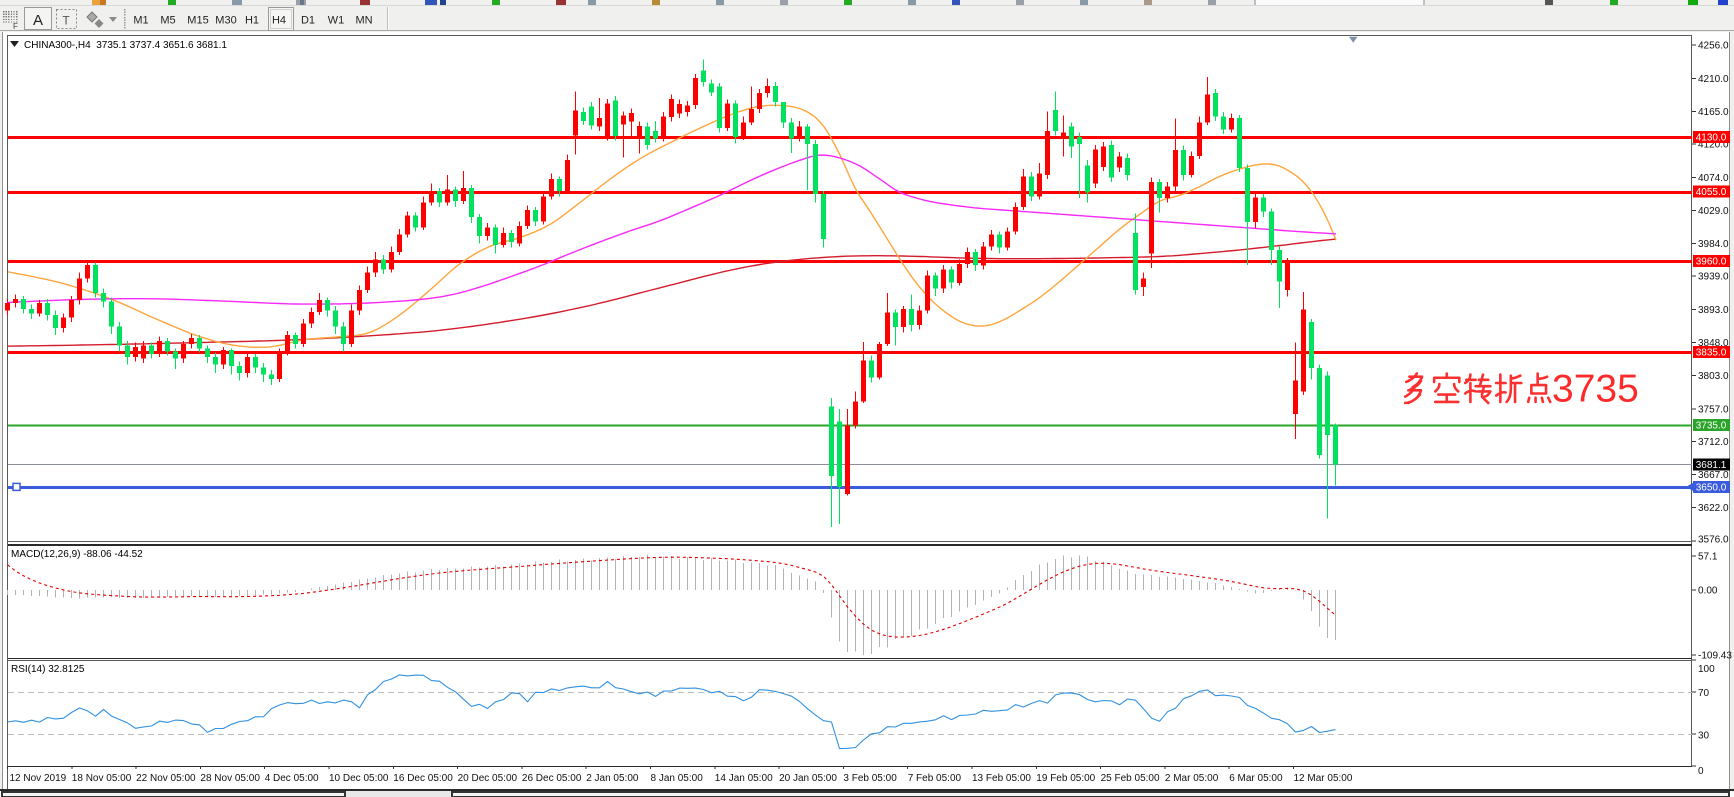  Describe the element at coordinates (1711, 261) in the screenshot. I see `svg-text: 3960.0` at that location.